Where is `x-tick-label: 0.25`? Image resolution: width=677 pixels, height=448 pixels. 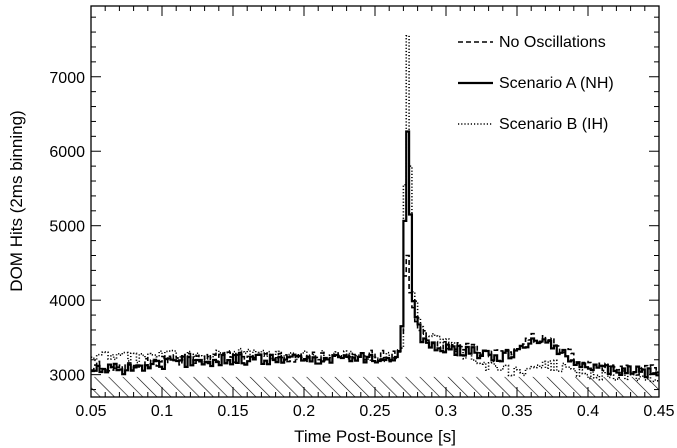
x-tick-label: 0.25 is located at coordinates (374, 411).